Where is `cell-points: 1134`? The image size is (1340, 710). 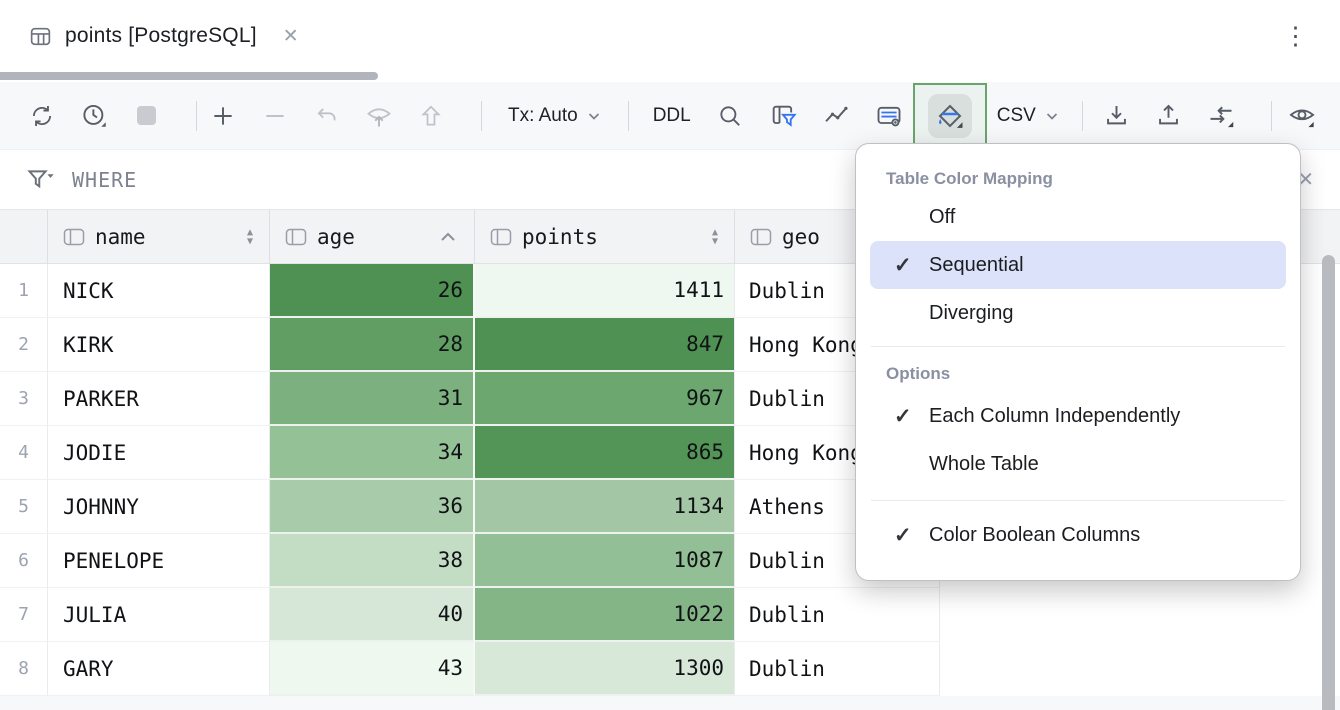 cell-points: 1134 is located at coordinates (605, 507).